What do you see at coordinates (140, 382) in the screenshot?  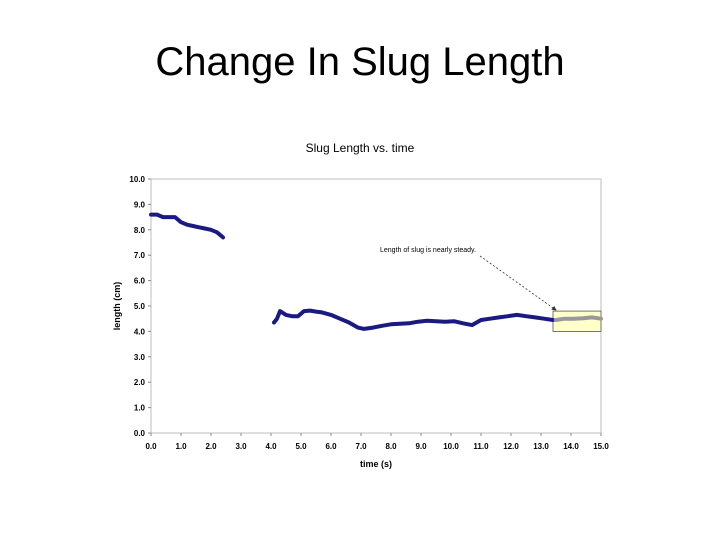 I see `y-tick-label: 2.0` at bounding box center [140, 382].